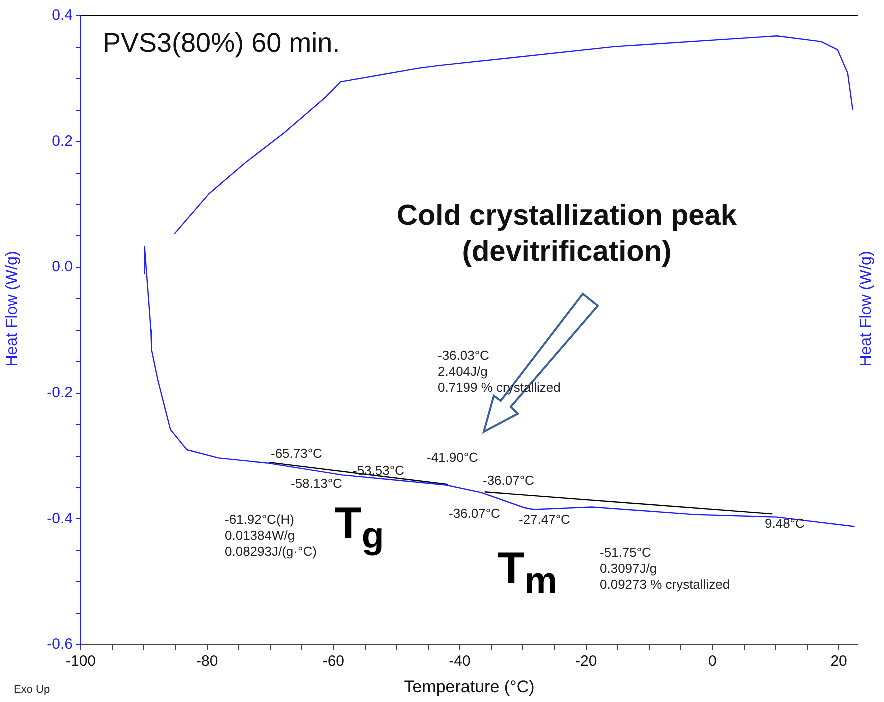 This screenshot has width=884, height=702. Describe the element at coordinates (60, 645) in the screenshot. I see `y-tick-label: -0.6` at that location.